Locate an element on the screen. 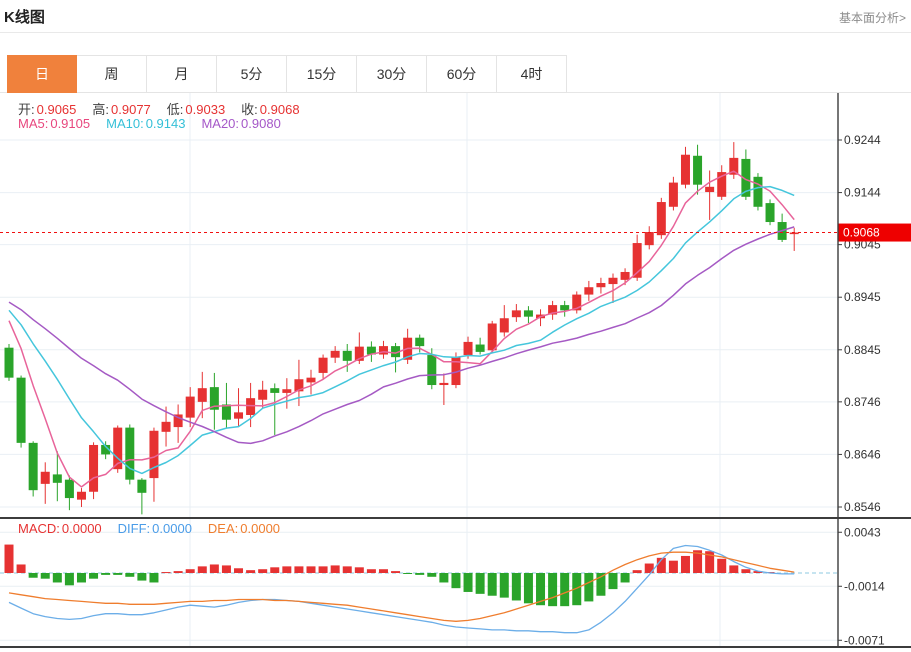  legend-item: MA5: 0.9105 is located at coordinates (54, 123).